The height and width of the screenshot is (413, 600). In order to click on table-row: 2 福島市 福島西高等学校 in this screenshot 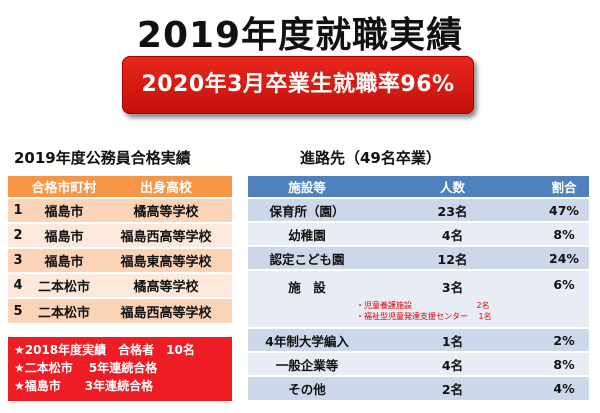, I will do `click(120, 235)`.